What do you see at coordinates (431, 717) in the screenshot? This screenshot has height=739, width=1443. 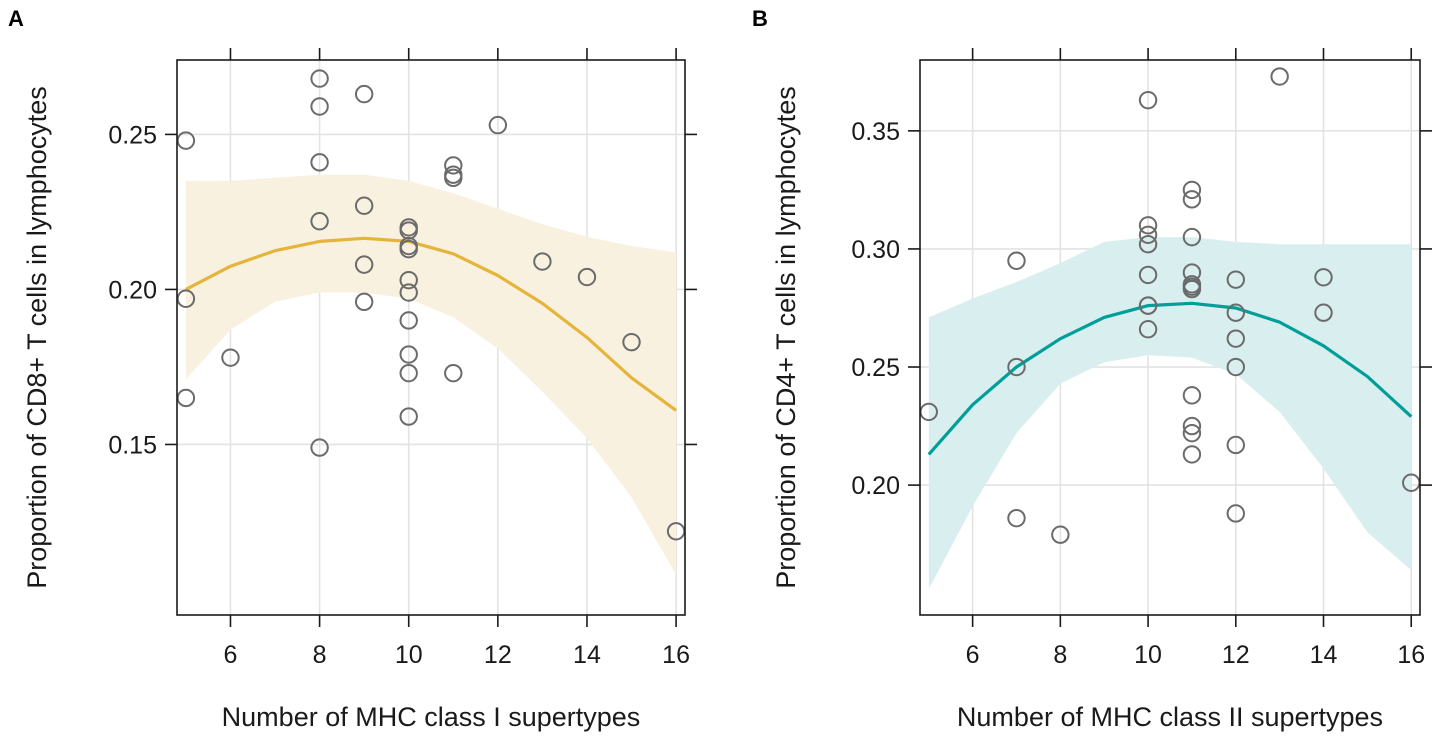 I see `x-axis-title: Number of MHC class I supertypes` at bounding box center [431, 717].